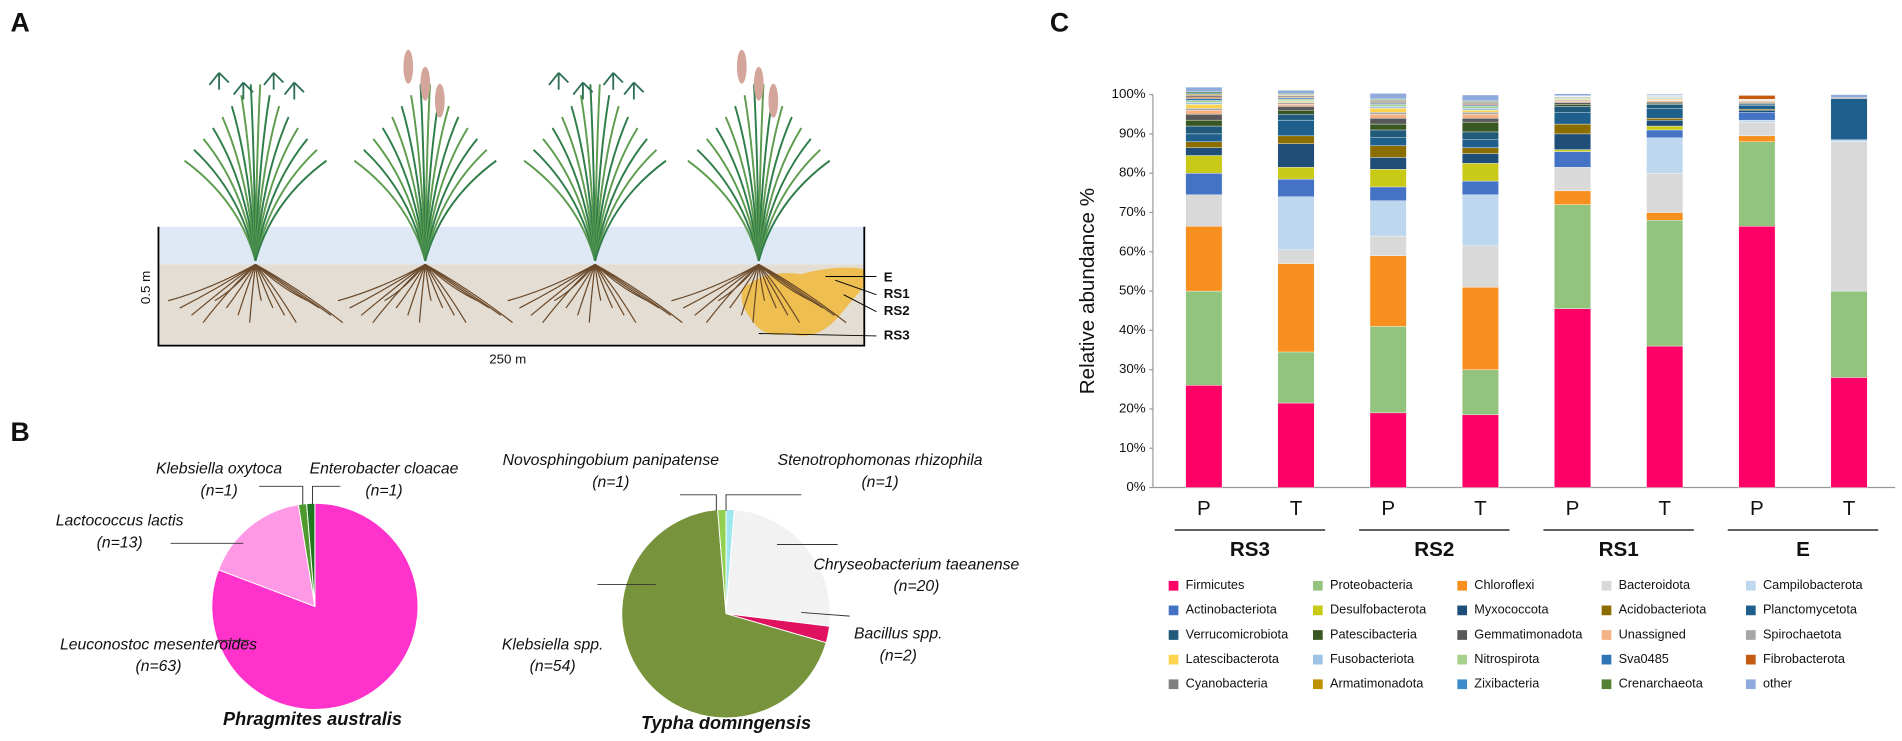 Image resolution: width=1902 pixels, height=741 pixels. I want to click on zone-label: E, so click(888, 276).